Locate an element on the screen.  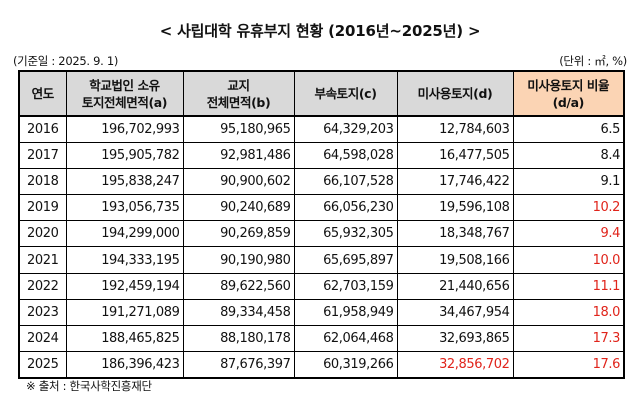
campus-land-cell: 88,180,178 is located at coordinates (238, 338).